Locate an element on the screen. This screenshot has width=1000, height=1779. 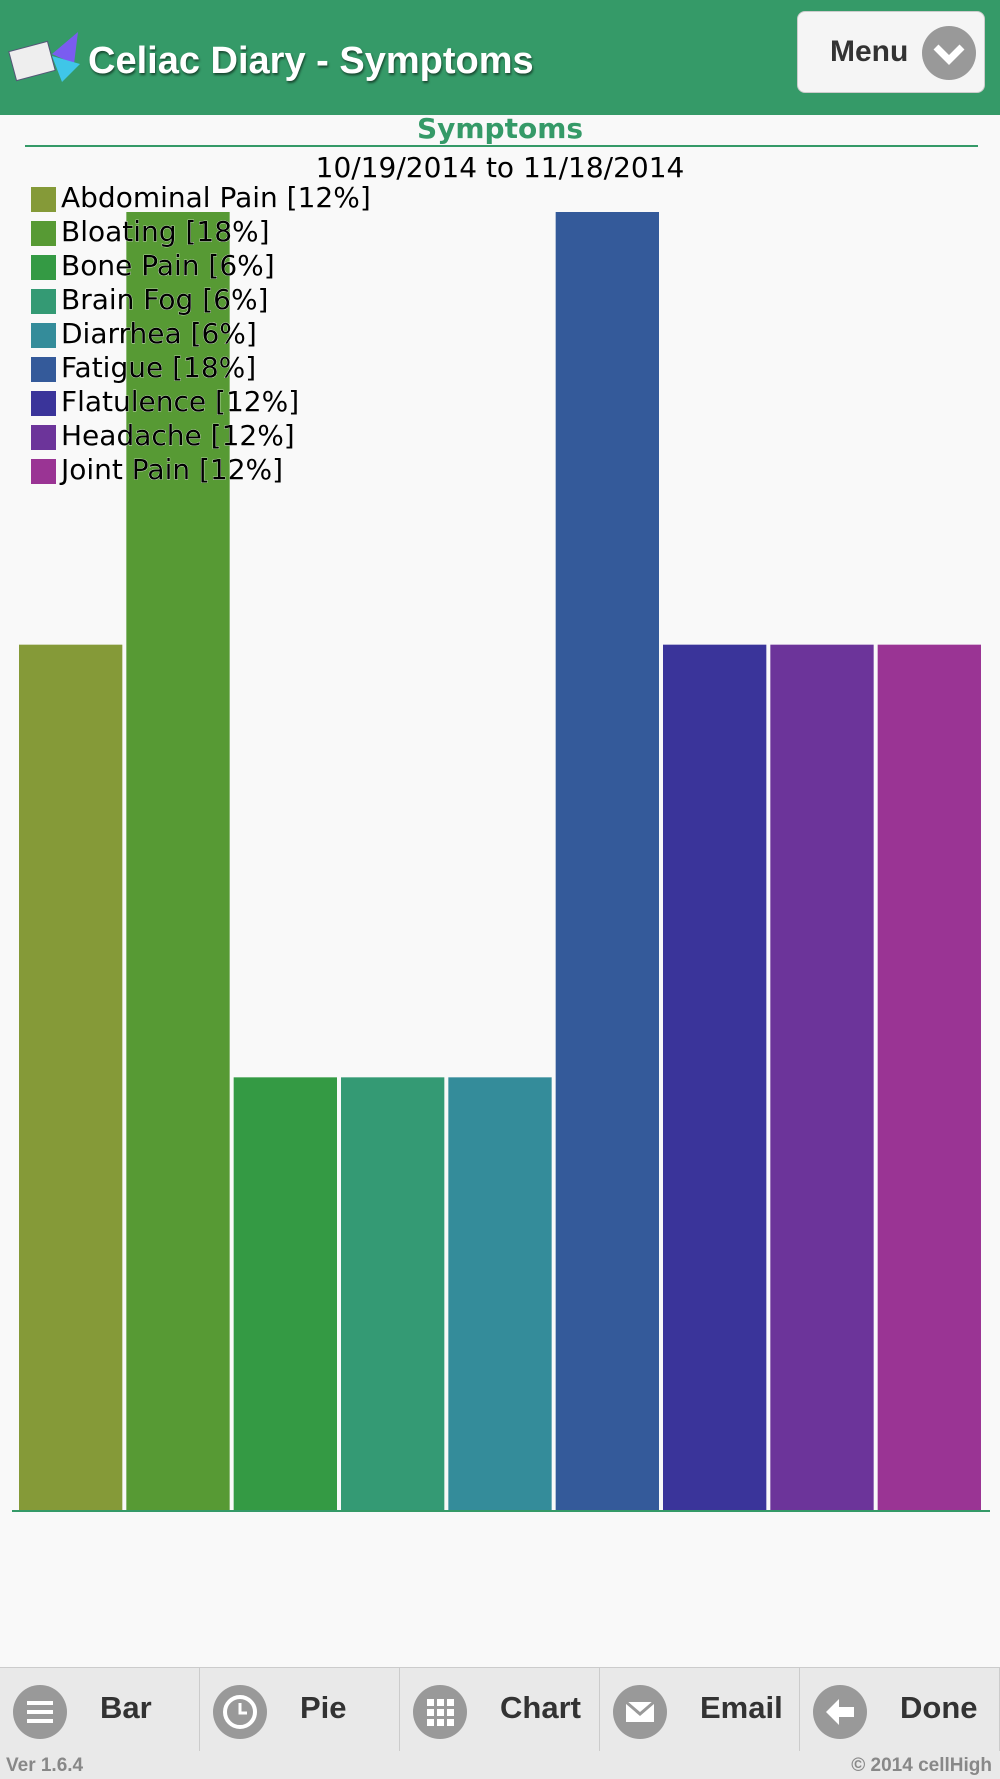
menu-label: Menu is located at coordinates (869, 51).